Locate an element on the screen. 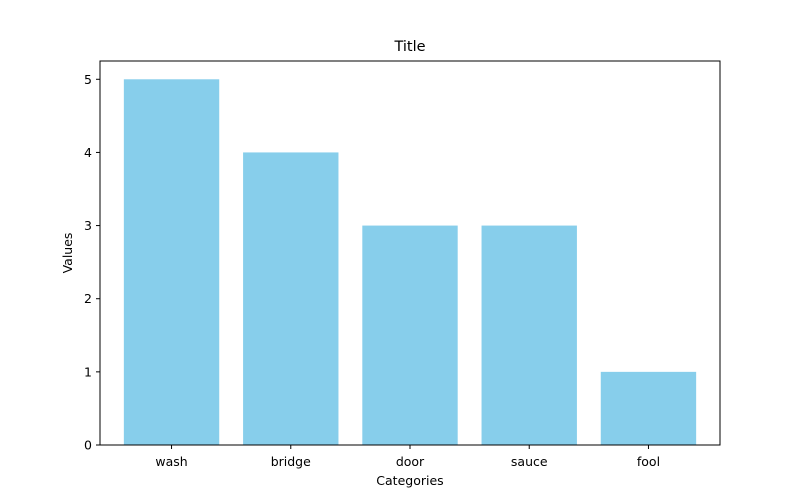  x-axis-ticks: wash bridge door sauce fool is located at coordinates (407, 457).